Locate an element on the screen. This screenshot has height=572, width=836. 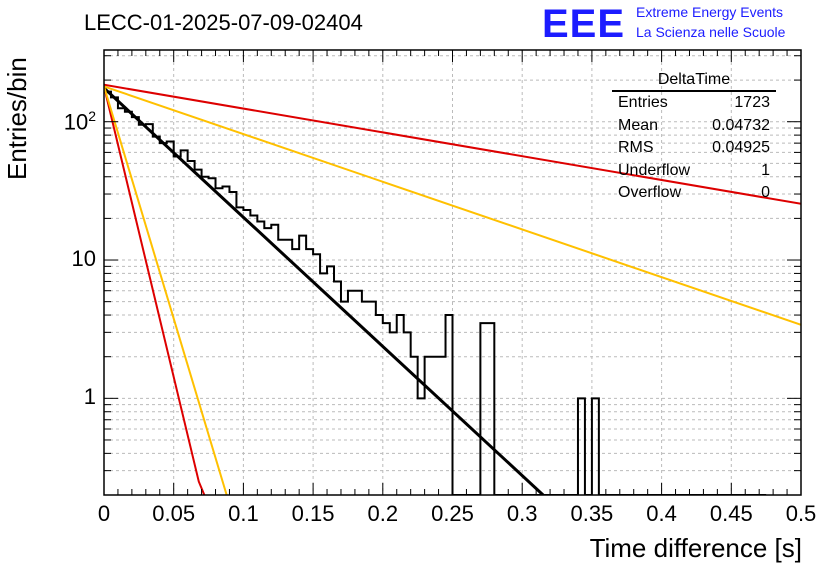
stats-value: 1 is located at coordinates (765, 170).